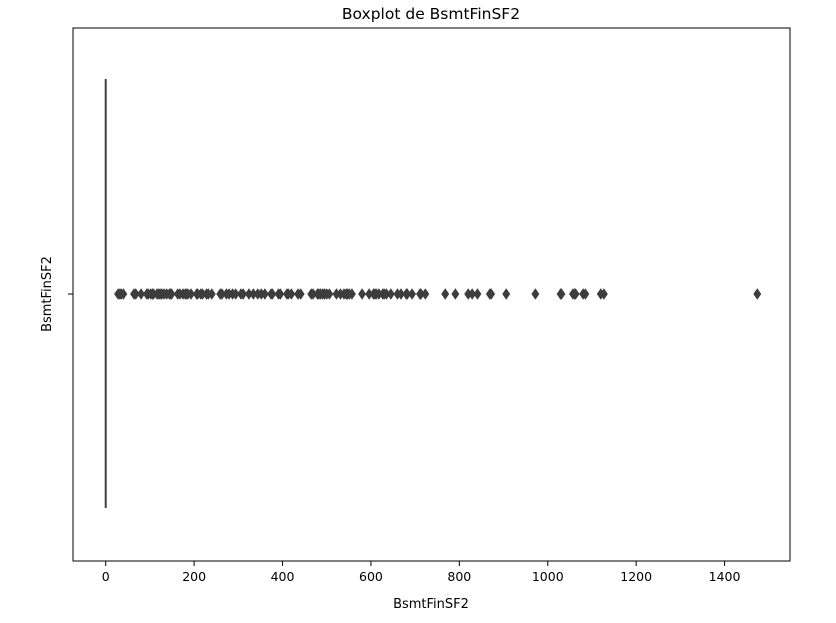  I want to click on x-tick-label: 600, so click(371, 576).